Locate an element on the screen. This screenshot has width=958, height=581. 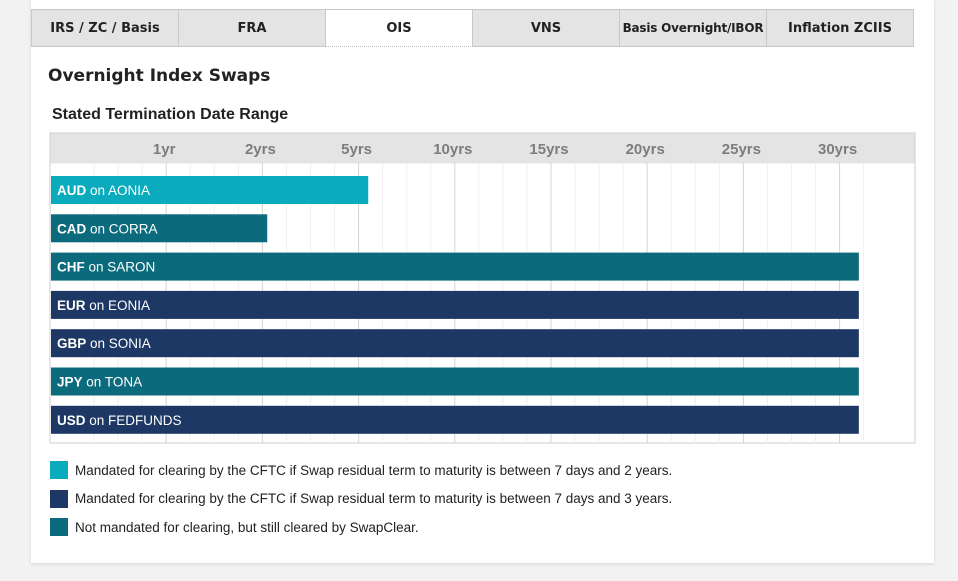
bar-jpy is located at coordinates (455, 381).